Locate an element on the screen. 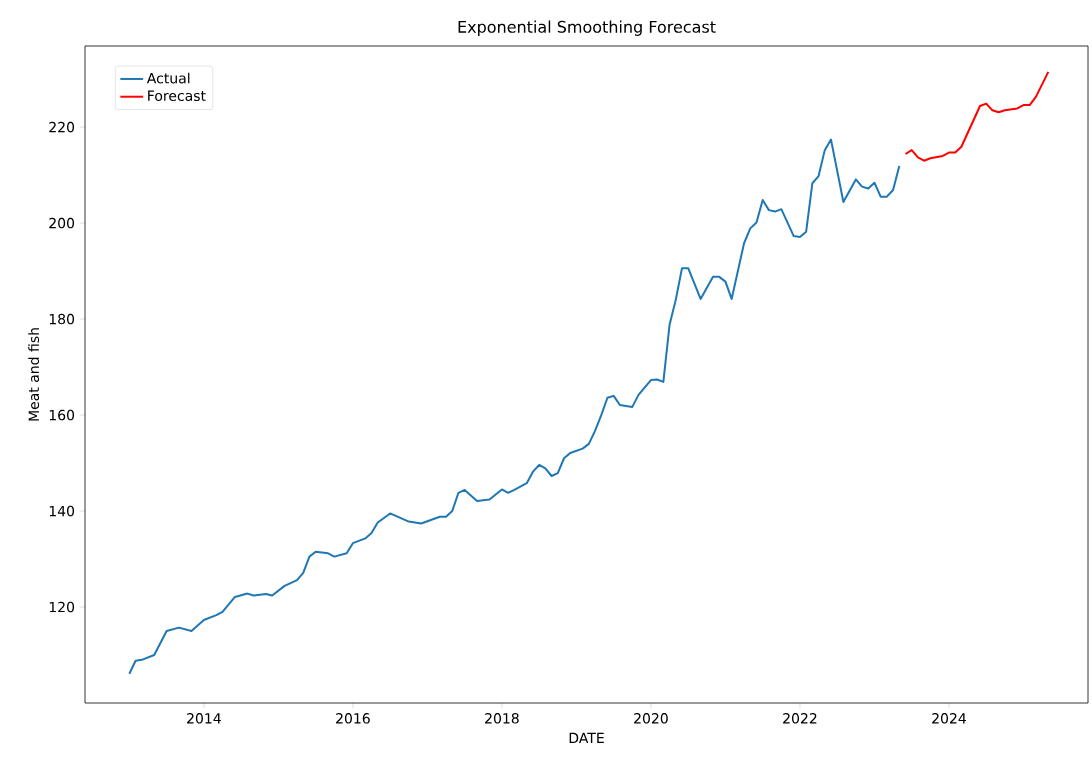 The image size is (1092, 769). y-tick-label: 120 is located at coordinates (62, 607).